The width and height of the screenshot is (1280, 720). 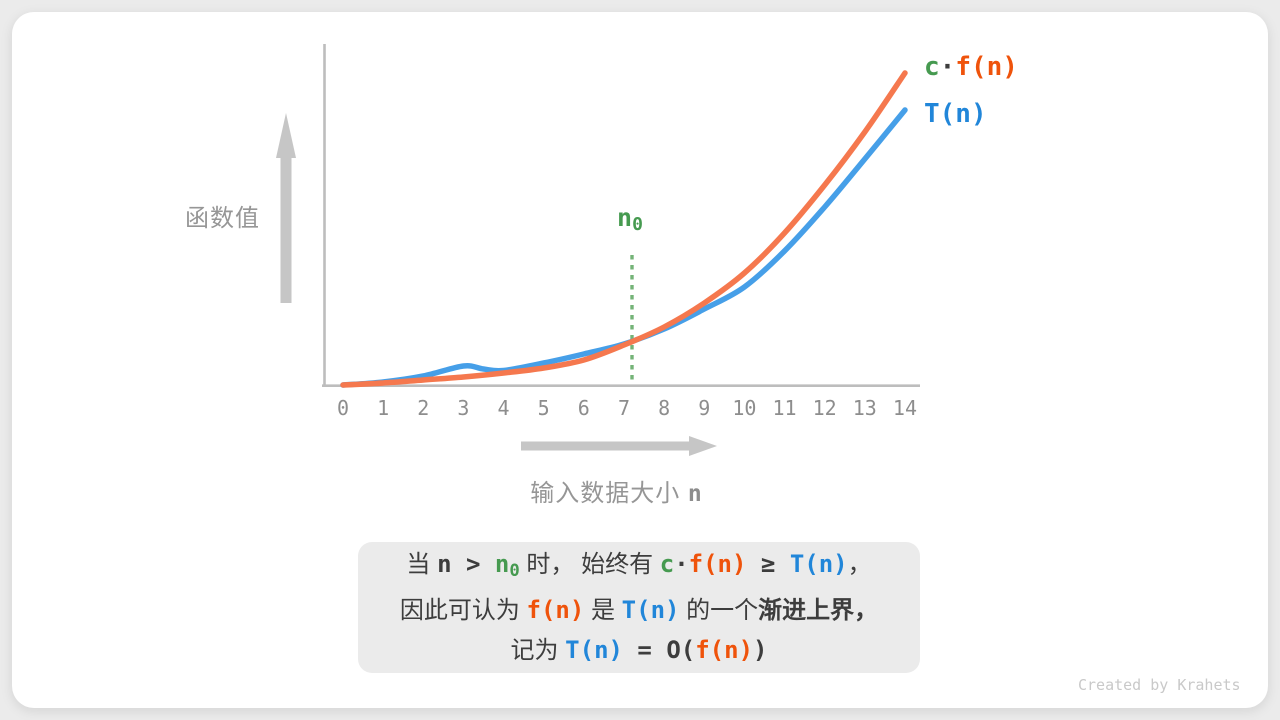 I want to click on y-axis-arrow-head, so click(x=286, y=135).